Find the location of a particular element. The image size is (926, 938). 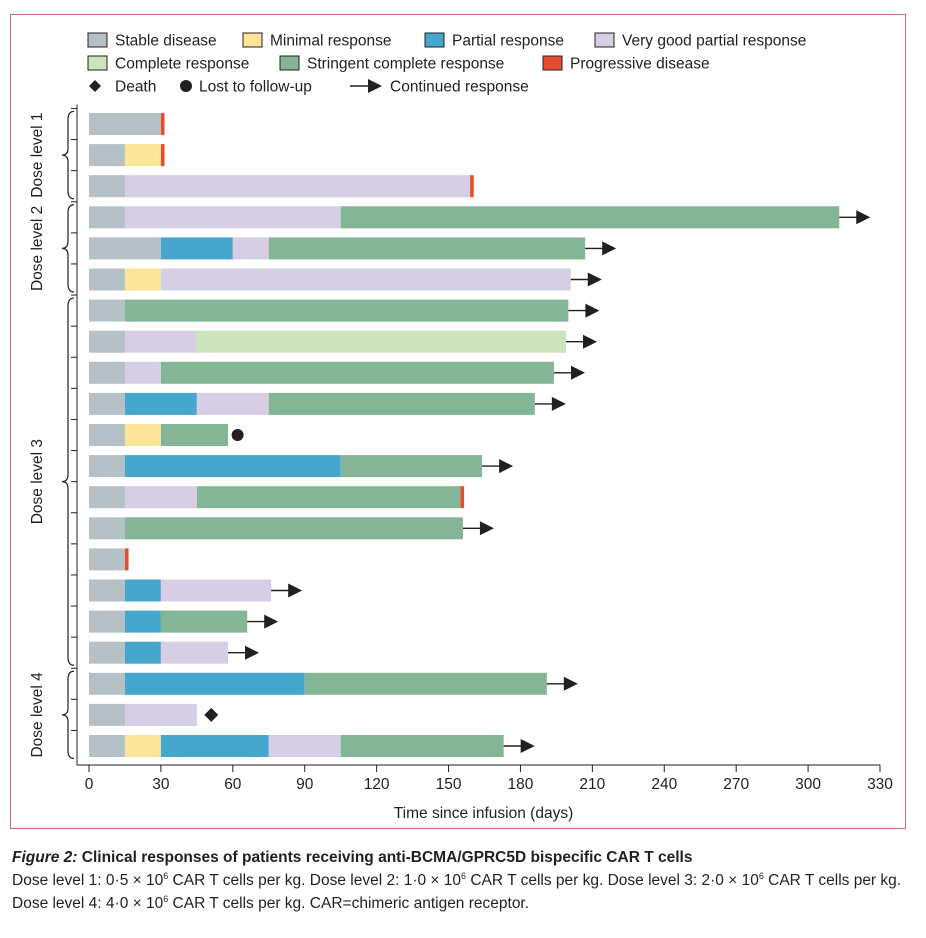

caption-dl2-exp: 6 is located at coordinates (464, 876).